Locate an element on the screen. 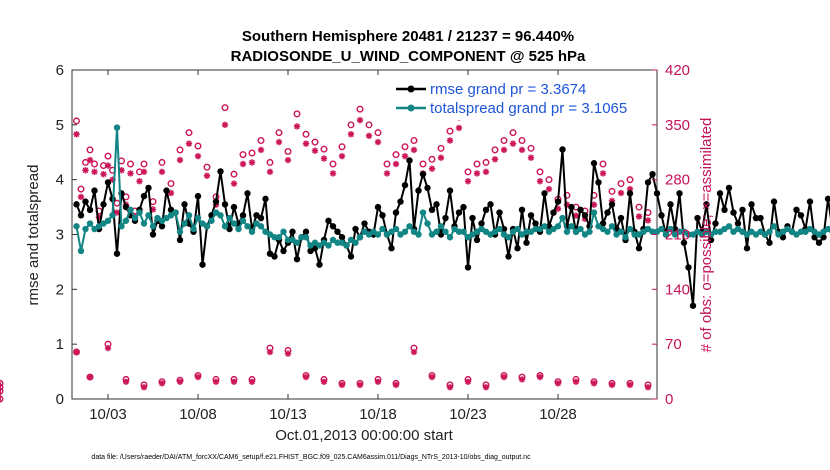 The image size is (830, 470). y-tick-label: 5 is located at coordinates (60, 125).